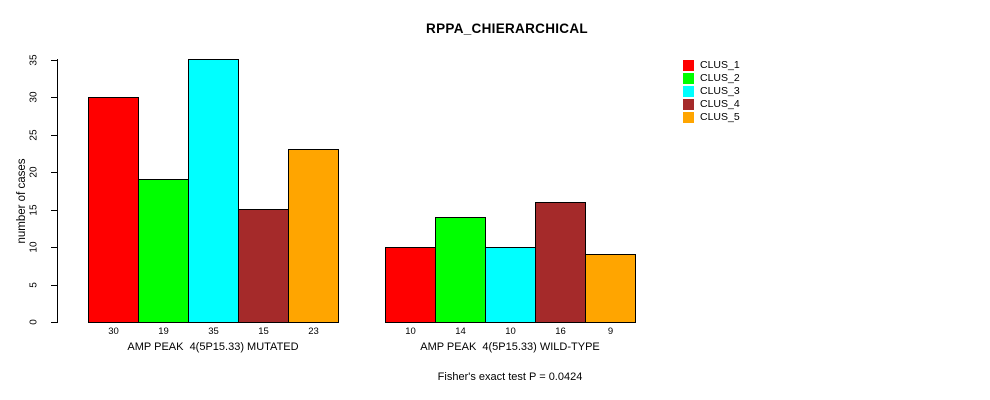 Image resolution: width=990 pixels, height=400 pixels. I want to click on legend-label: CLUS_2, so click(720, 78).